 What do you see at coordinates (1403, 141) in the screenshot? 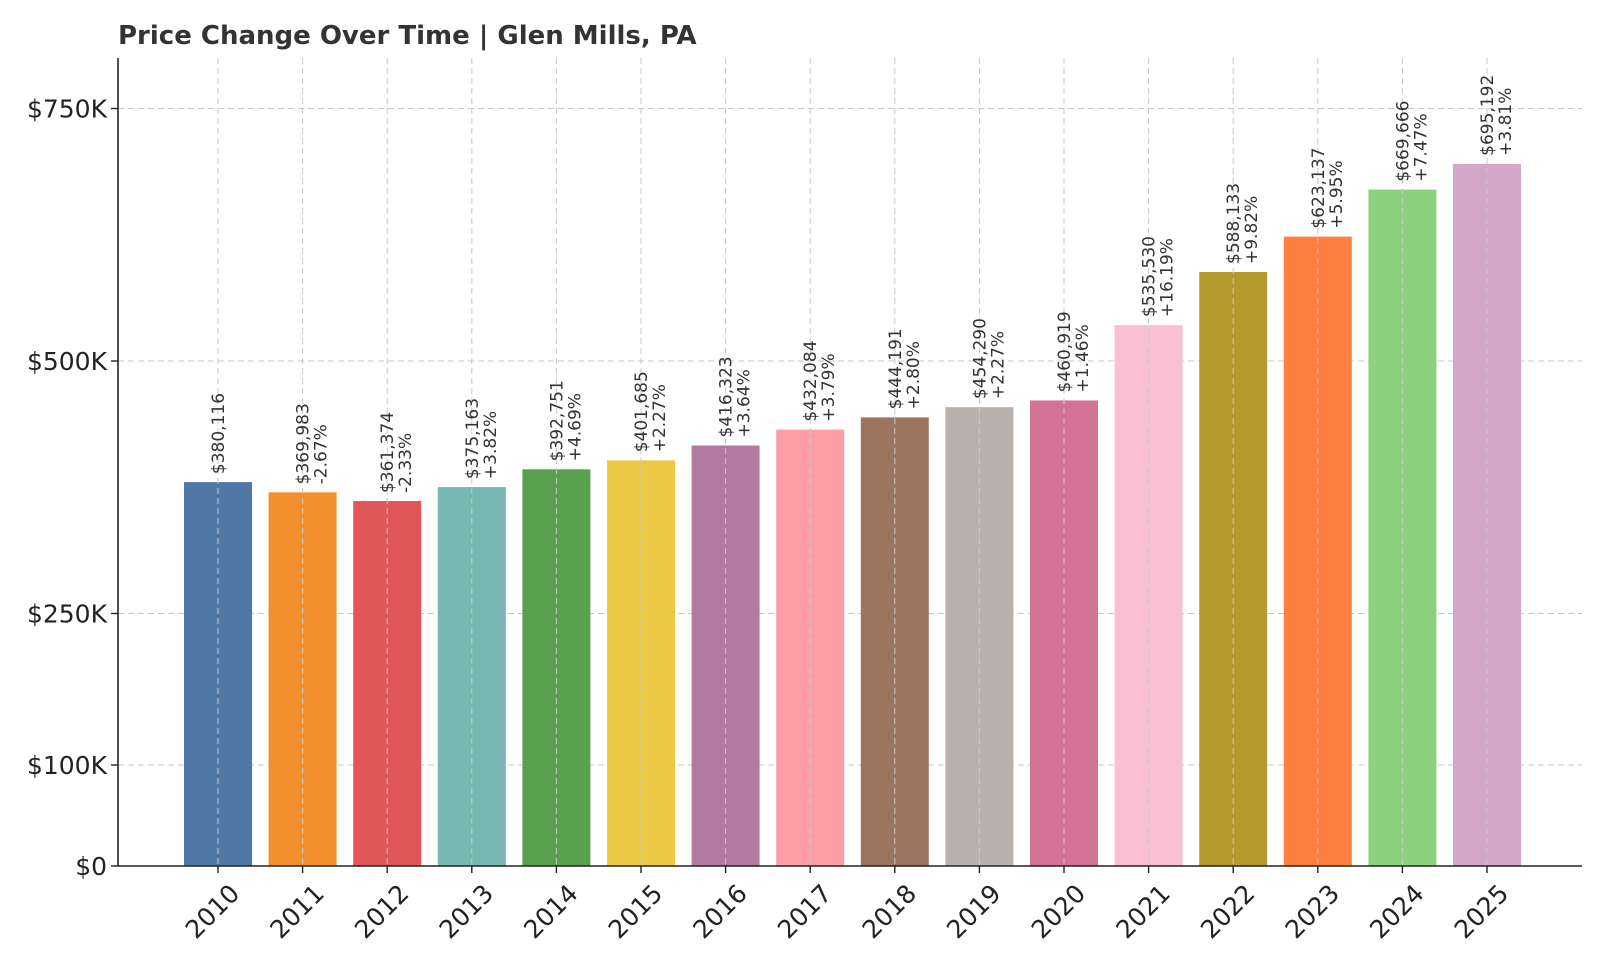
I see `value-label: $669,666` at bounding box center [1403, 141].